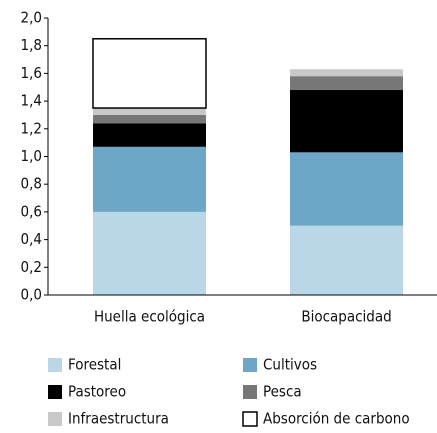  I want to click on legend-label: Cultivos, so click(290, 365).